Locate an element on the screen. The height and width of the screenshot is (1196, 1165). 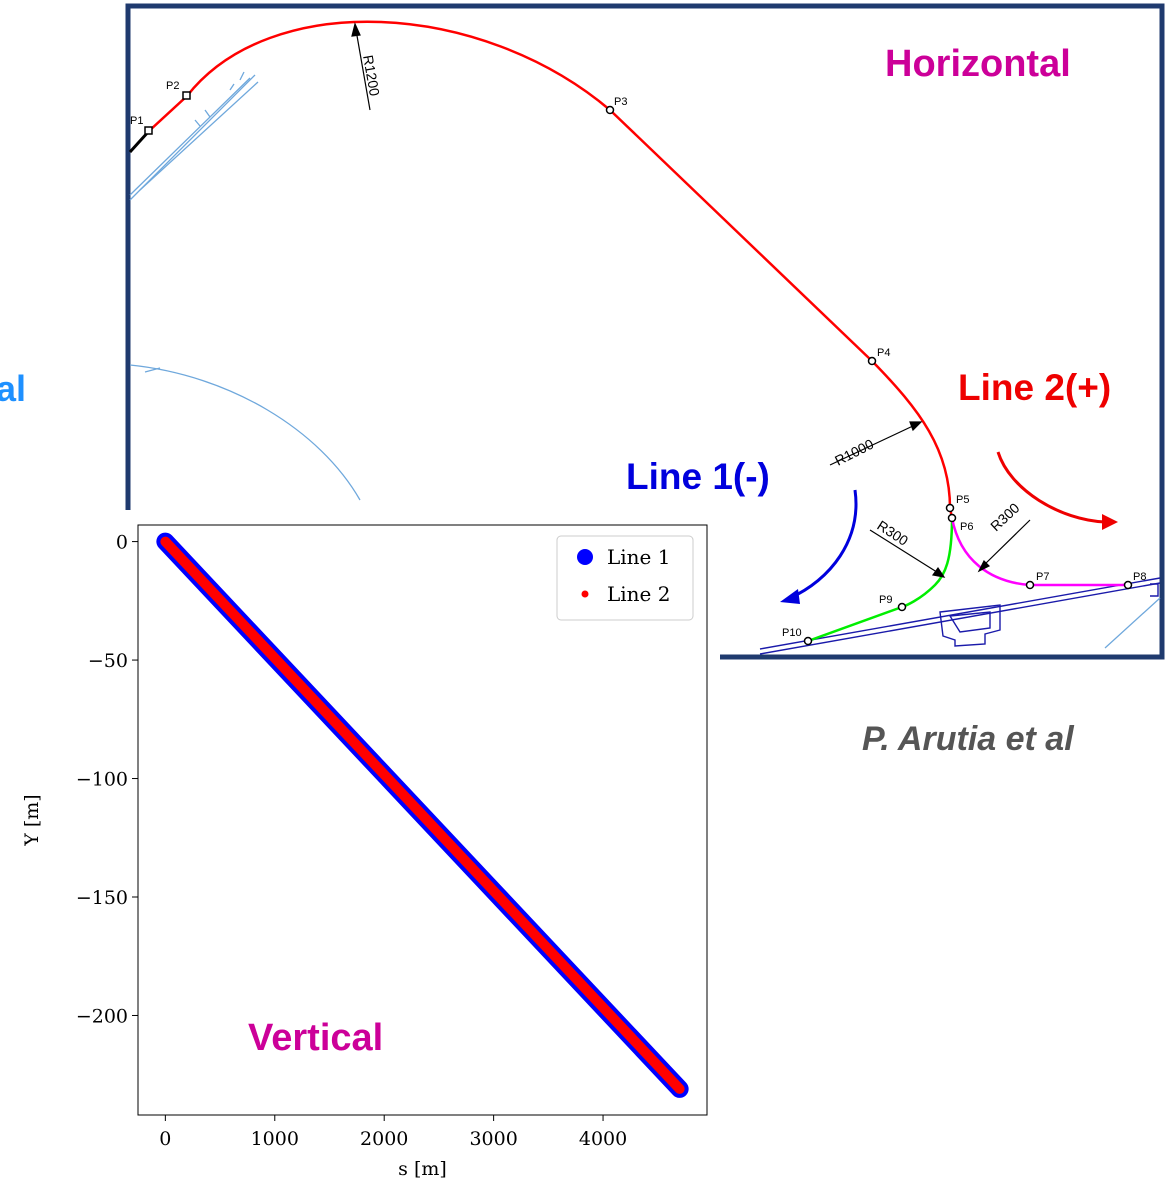
horizontal-title: Horizontal is located at coordinates (978, 64).